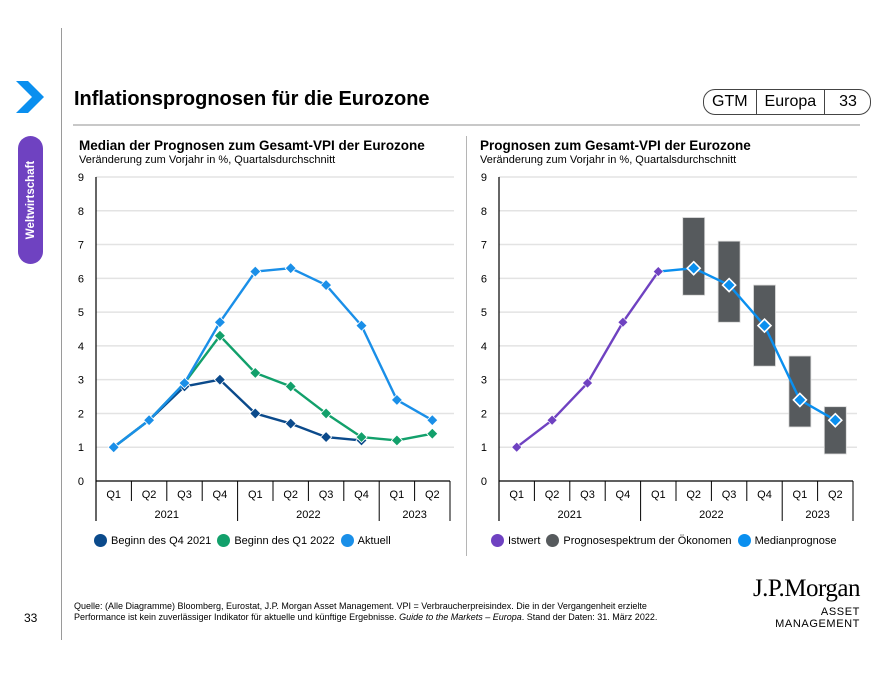 This screenshot has height=680, width=880. I want to click on logo-subtitle: ASSET MANAGEMENT, so click(817, 618).